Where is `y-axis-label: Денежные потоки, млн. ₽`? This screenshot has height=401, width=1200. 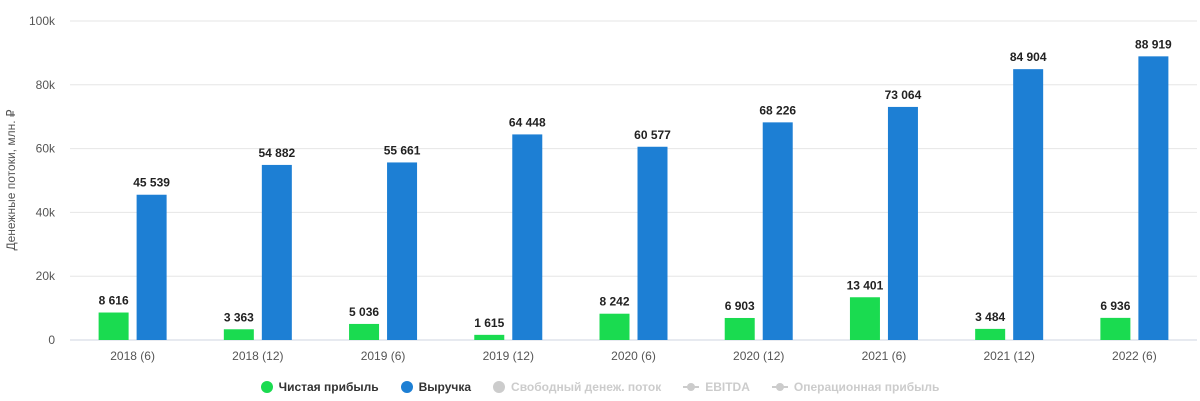 y-axis-label: Денежные потоки, млн. ₽ is located at coordinates (11, 179).